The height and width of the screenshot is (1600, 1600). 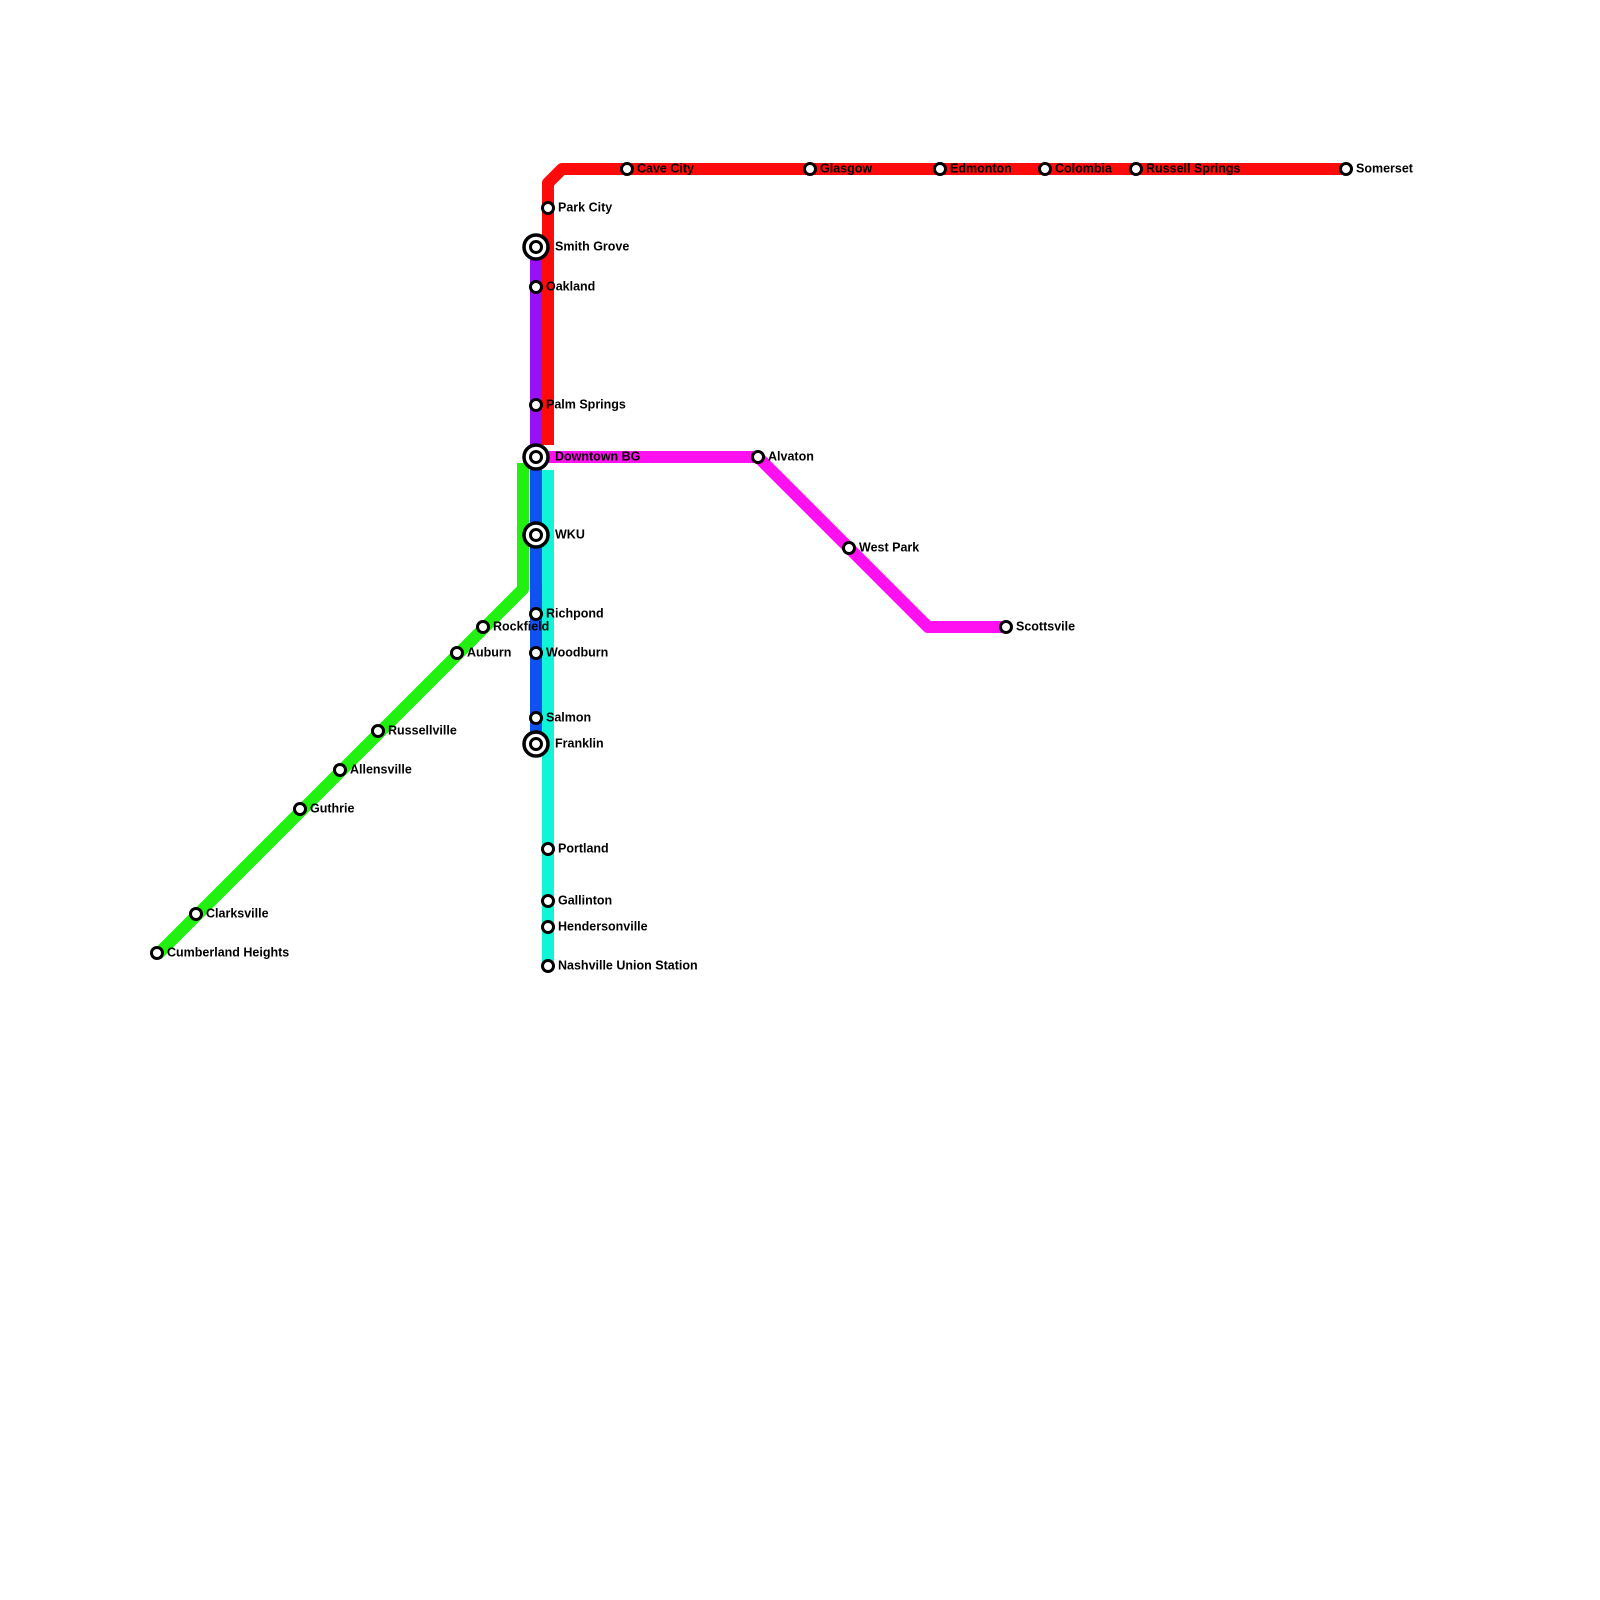 What do you see at coordinates (237, 913) in the screenshot?
I see `station-label: Clarksville` at bounding box center [237, 913].